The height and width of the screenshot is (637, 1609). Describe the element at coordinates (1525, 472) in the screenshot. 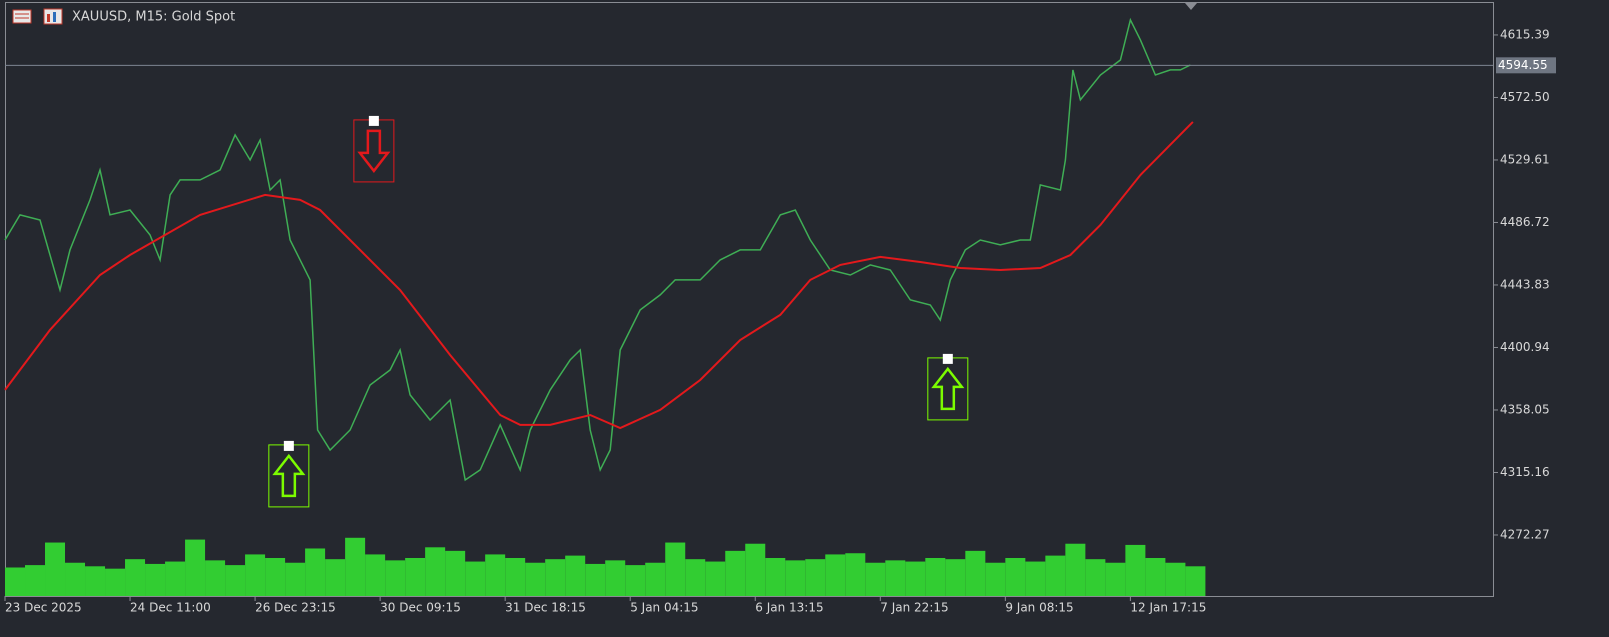

I see `y-tick-label: 4315.16` at that location.